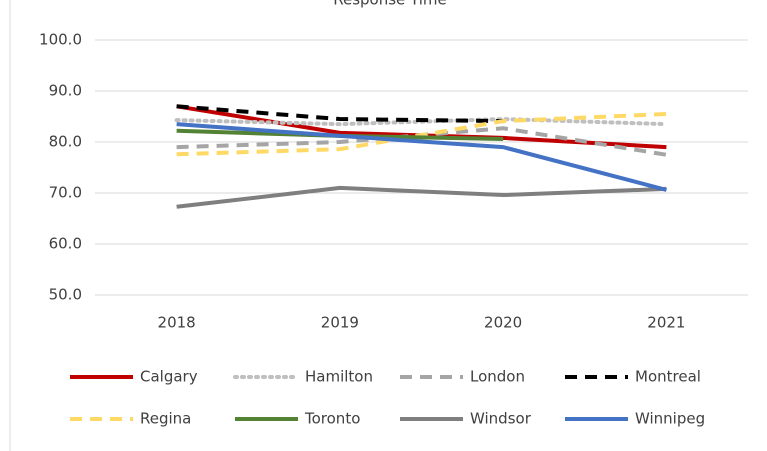 Image resolution: width=767 pixels, height=451 pixels. What do you see at coordinates (340, 323) in the screenshot?
I see `x-tick-label: 2019` at bounding box center [340, 323].